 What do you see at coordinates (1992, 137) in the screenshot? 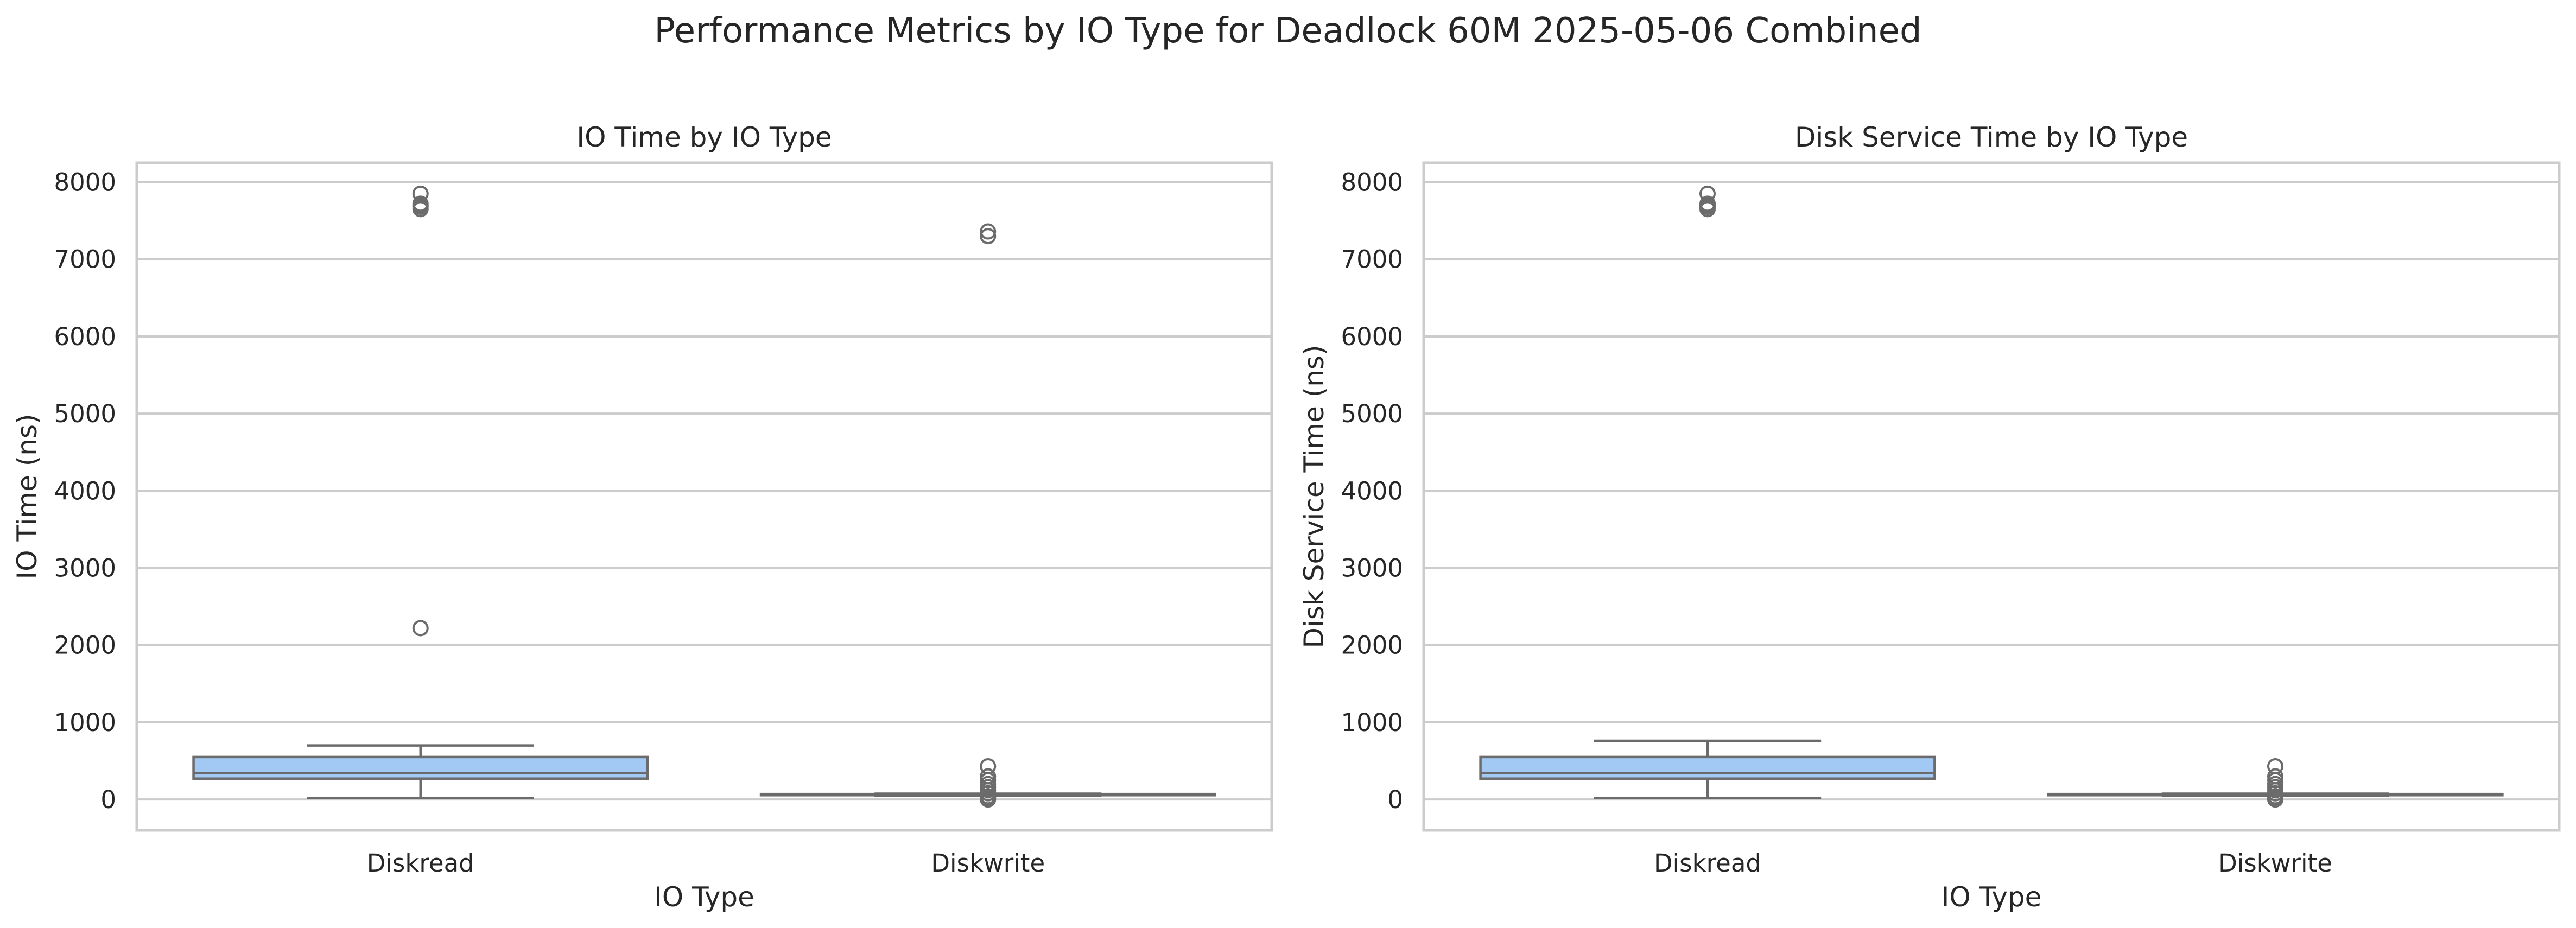
I see `subplot-title: Disk Service Time by IO Type` at bounding box center [1992, 137].